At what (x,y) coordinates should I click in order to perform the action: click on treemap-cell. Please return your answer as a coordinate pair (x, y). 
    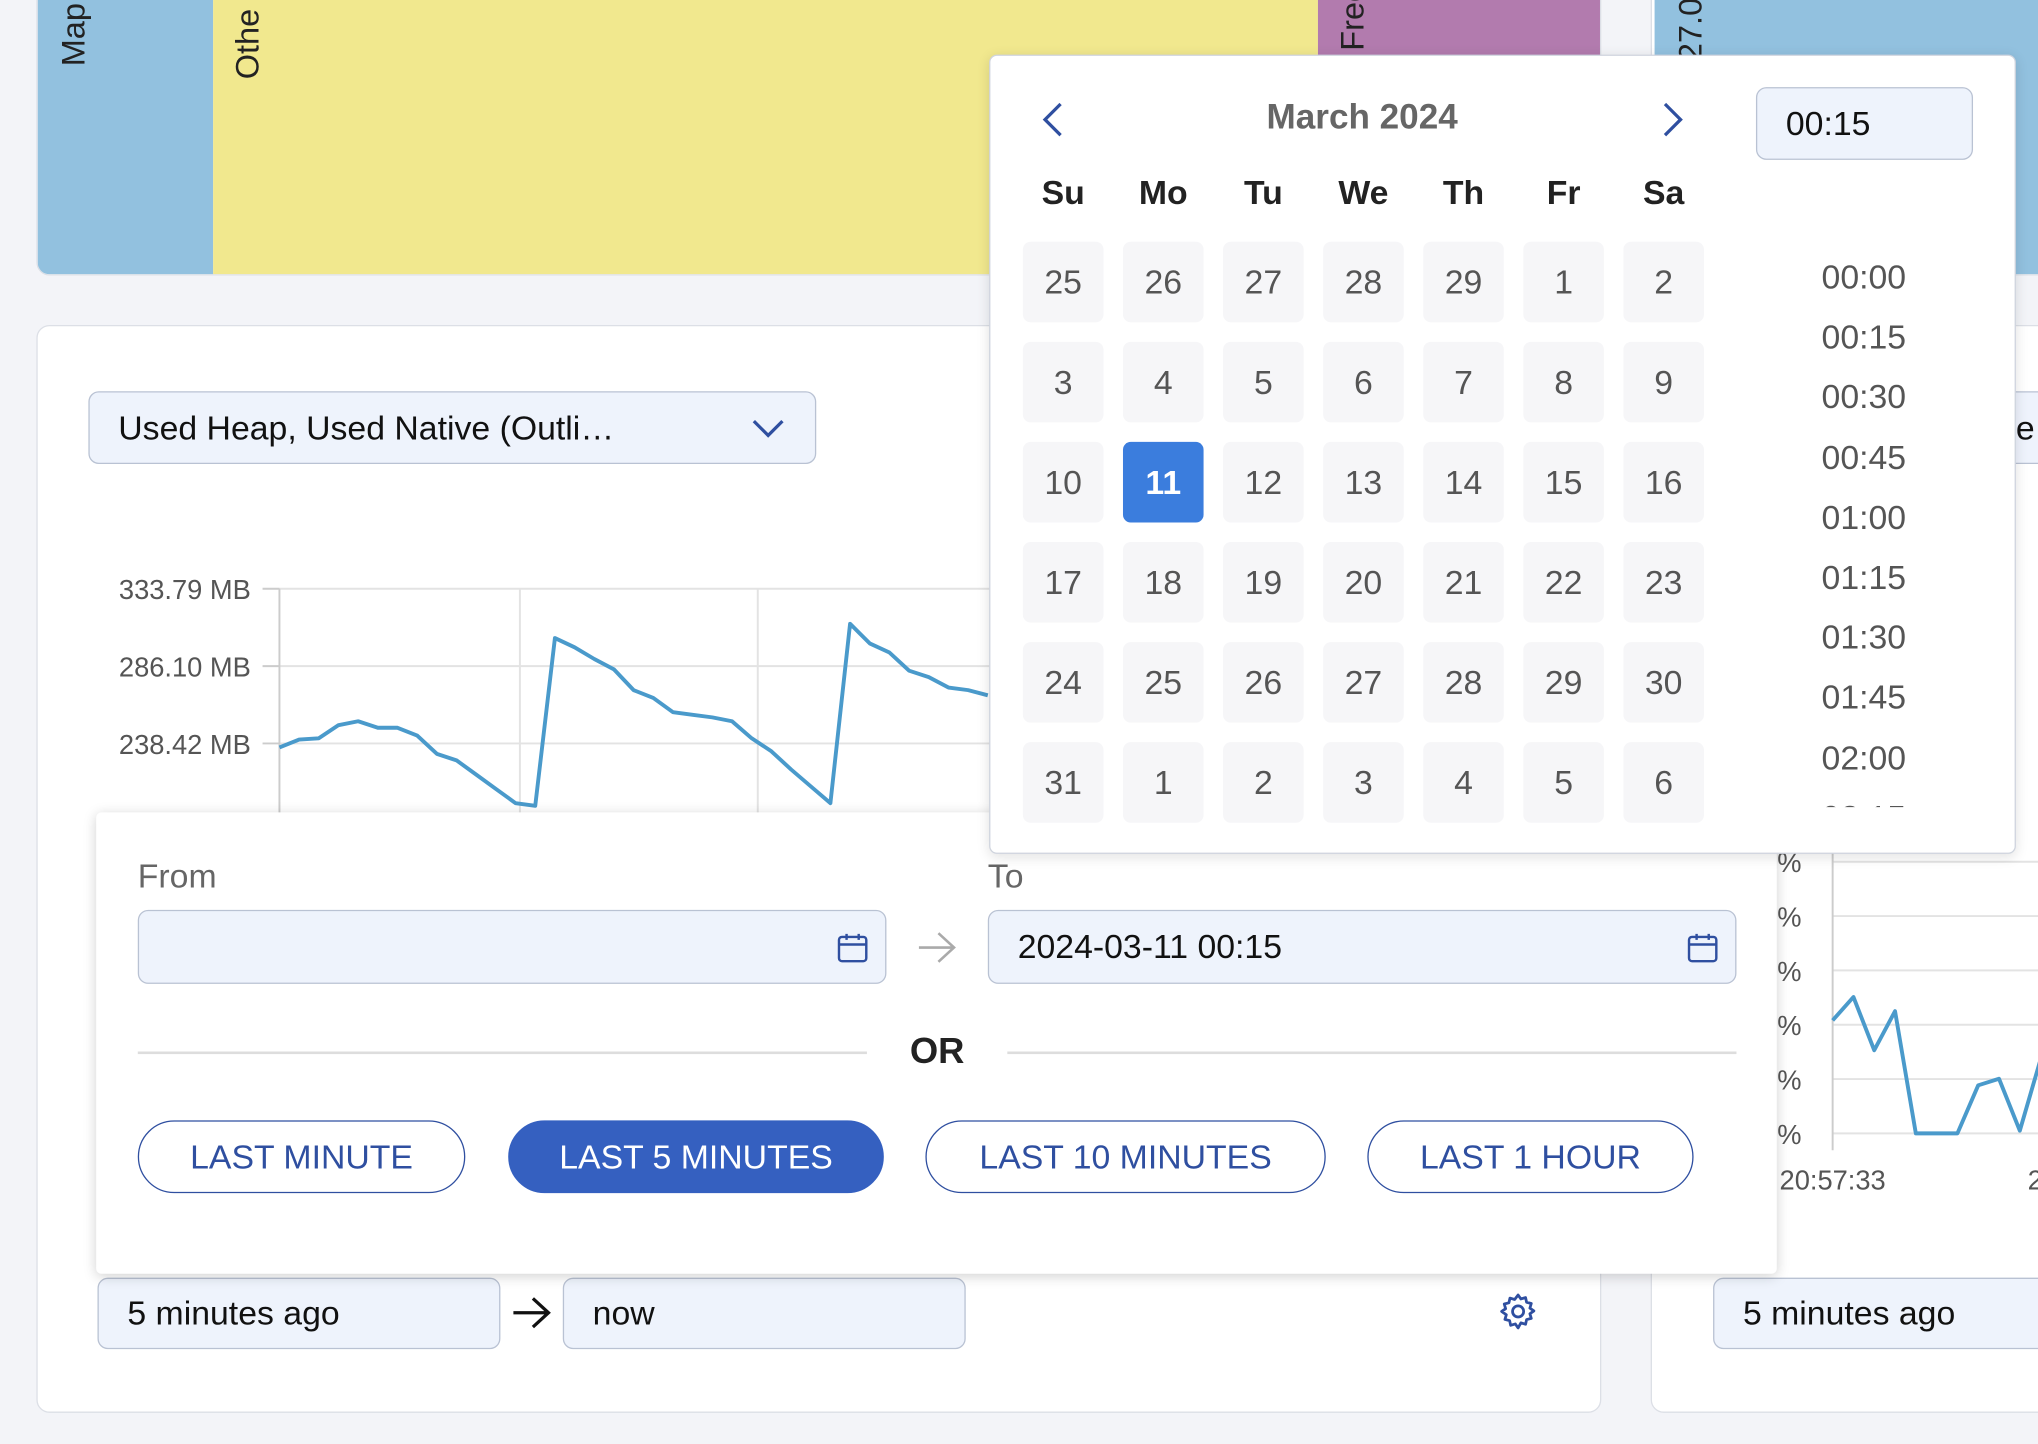
    Looking at the image, I should click on (125, 137).